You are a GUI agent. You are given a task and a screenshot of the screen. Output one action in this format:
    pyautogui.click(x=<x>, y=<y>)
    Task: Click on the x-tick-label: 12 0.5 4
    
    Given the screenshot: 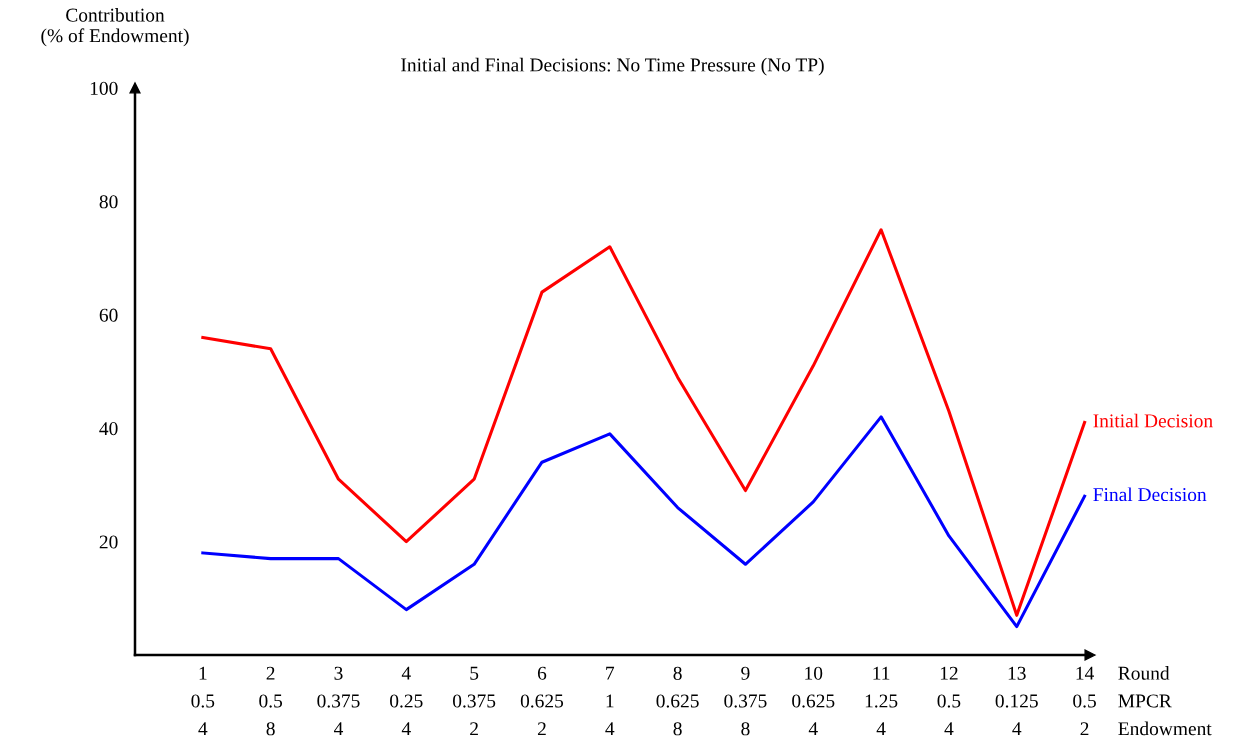 What is the action you would take?
    pyautogui.click(x=949, y=701)
    